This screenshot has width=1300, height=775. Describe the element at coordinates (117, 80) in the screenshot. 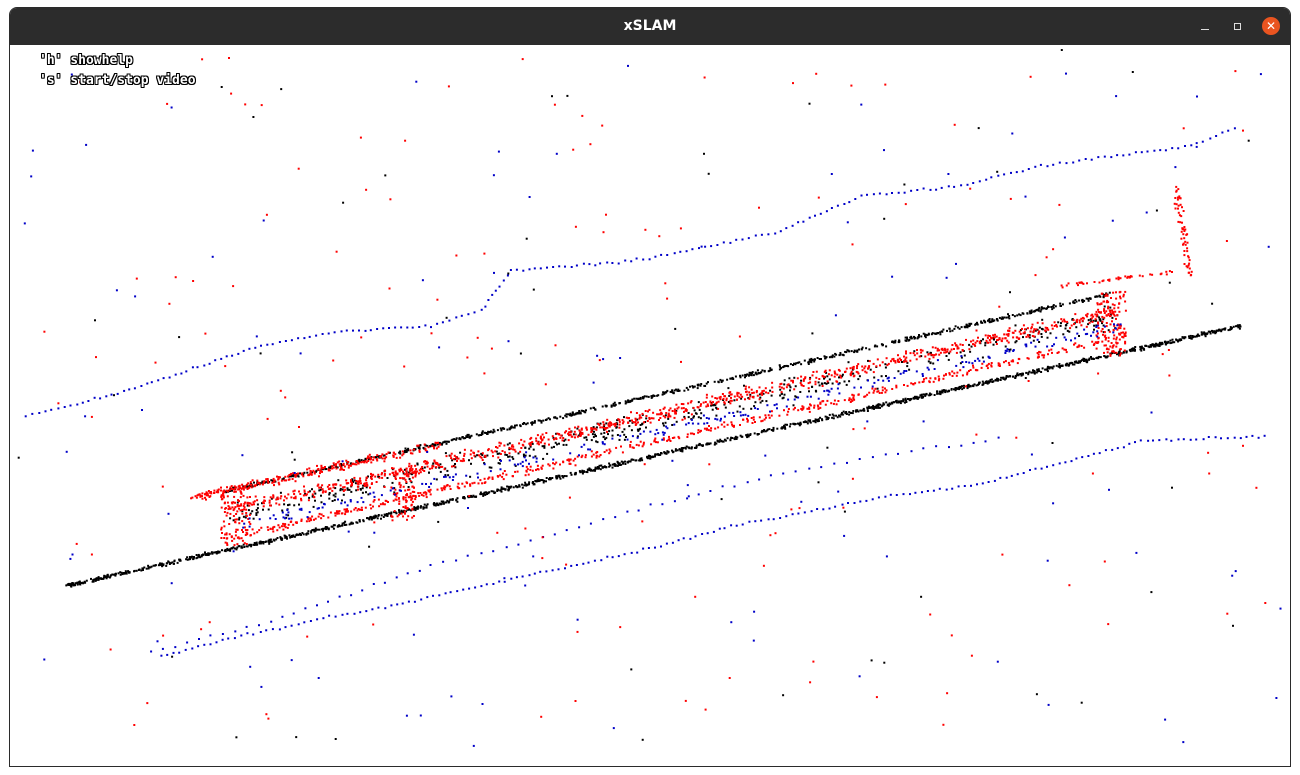

I see `help-line-video: 's' start/stop video` at that location.